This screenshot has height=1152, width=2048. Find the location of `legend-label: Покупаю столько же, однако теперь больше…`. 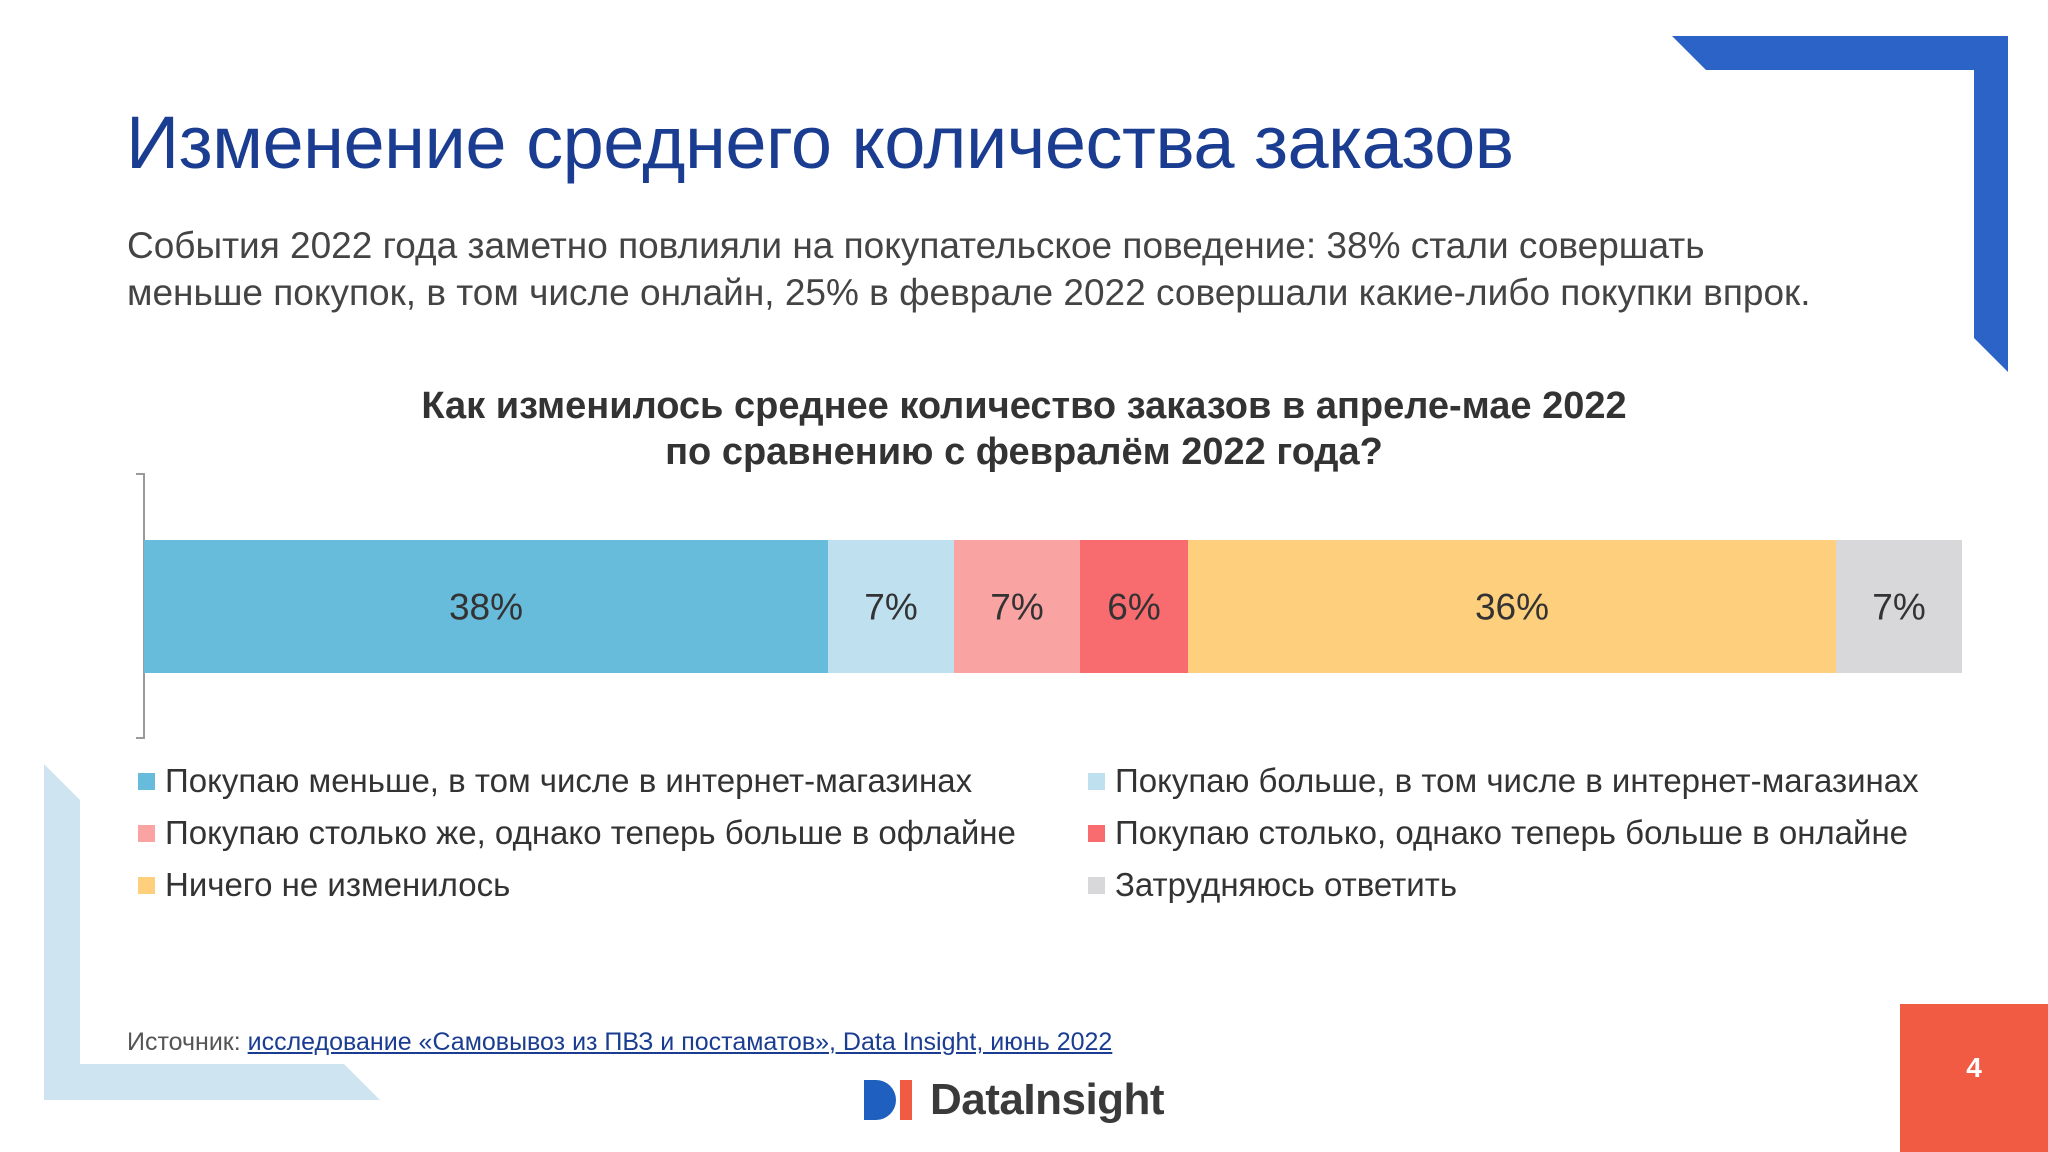

legend-label: Покупаю столько же, однако теперь больше… is located at coordinates (590, 832).